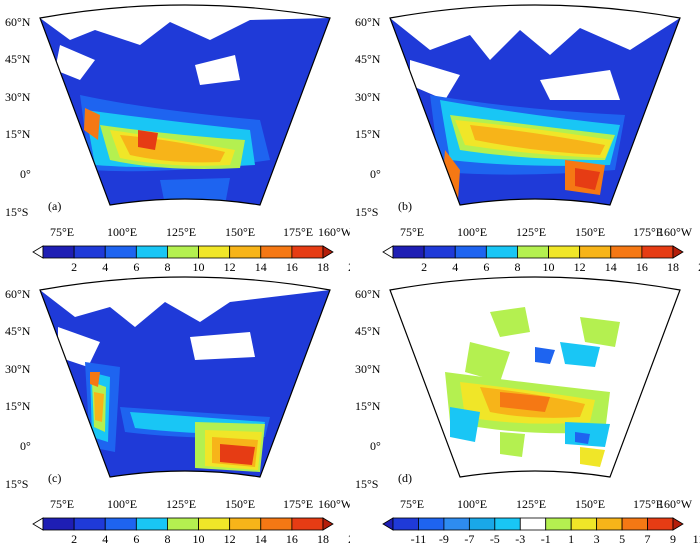 The width and height of the screenshot is (700, 544). What do you see at coordinates (105, 538) in the screenshot?
I see `colorbar-tick-label: 4` at bounding box center [105, 538].